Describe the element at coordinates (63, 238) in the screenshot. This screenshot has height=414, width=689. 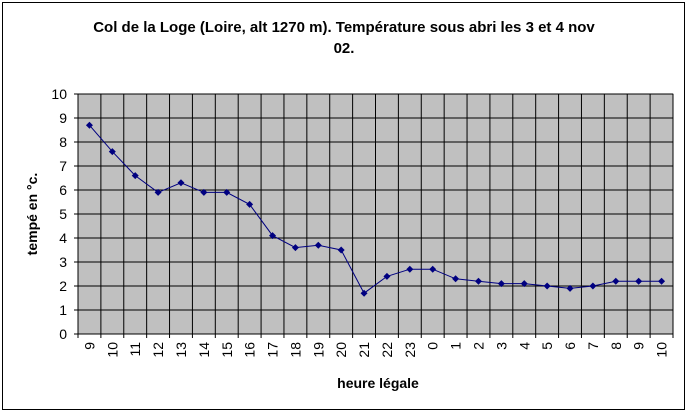
I see `y-tick-label: 4` at that location.